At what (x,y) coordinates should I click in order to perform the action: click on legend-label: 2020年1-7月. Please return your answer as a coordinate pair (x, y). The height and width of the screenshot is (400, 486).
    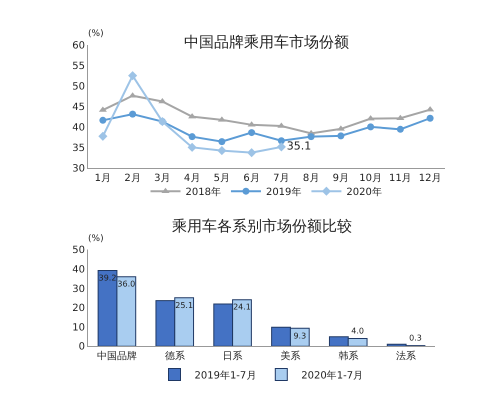
    Looking at the image, I should click on (332, 375).